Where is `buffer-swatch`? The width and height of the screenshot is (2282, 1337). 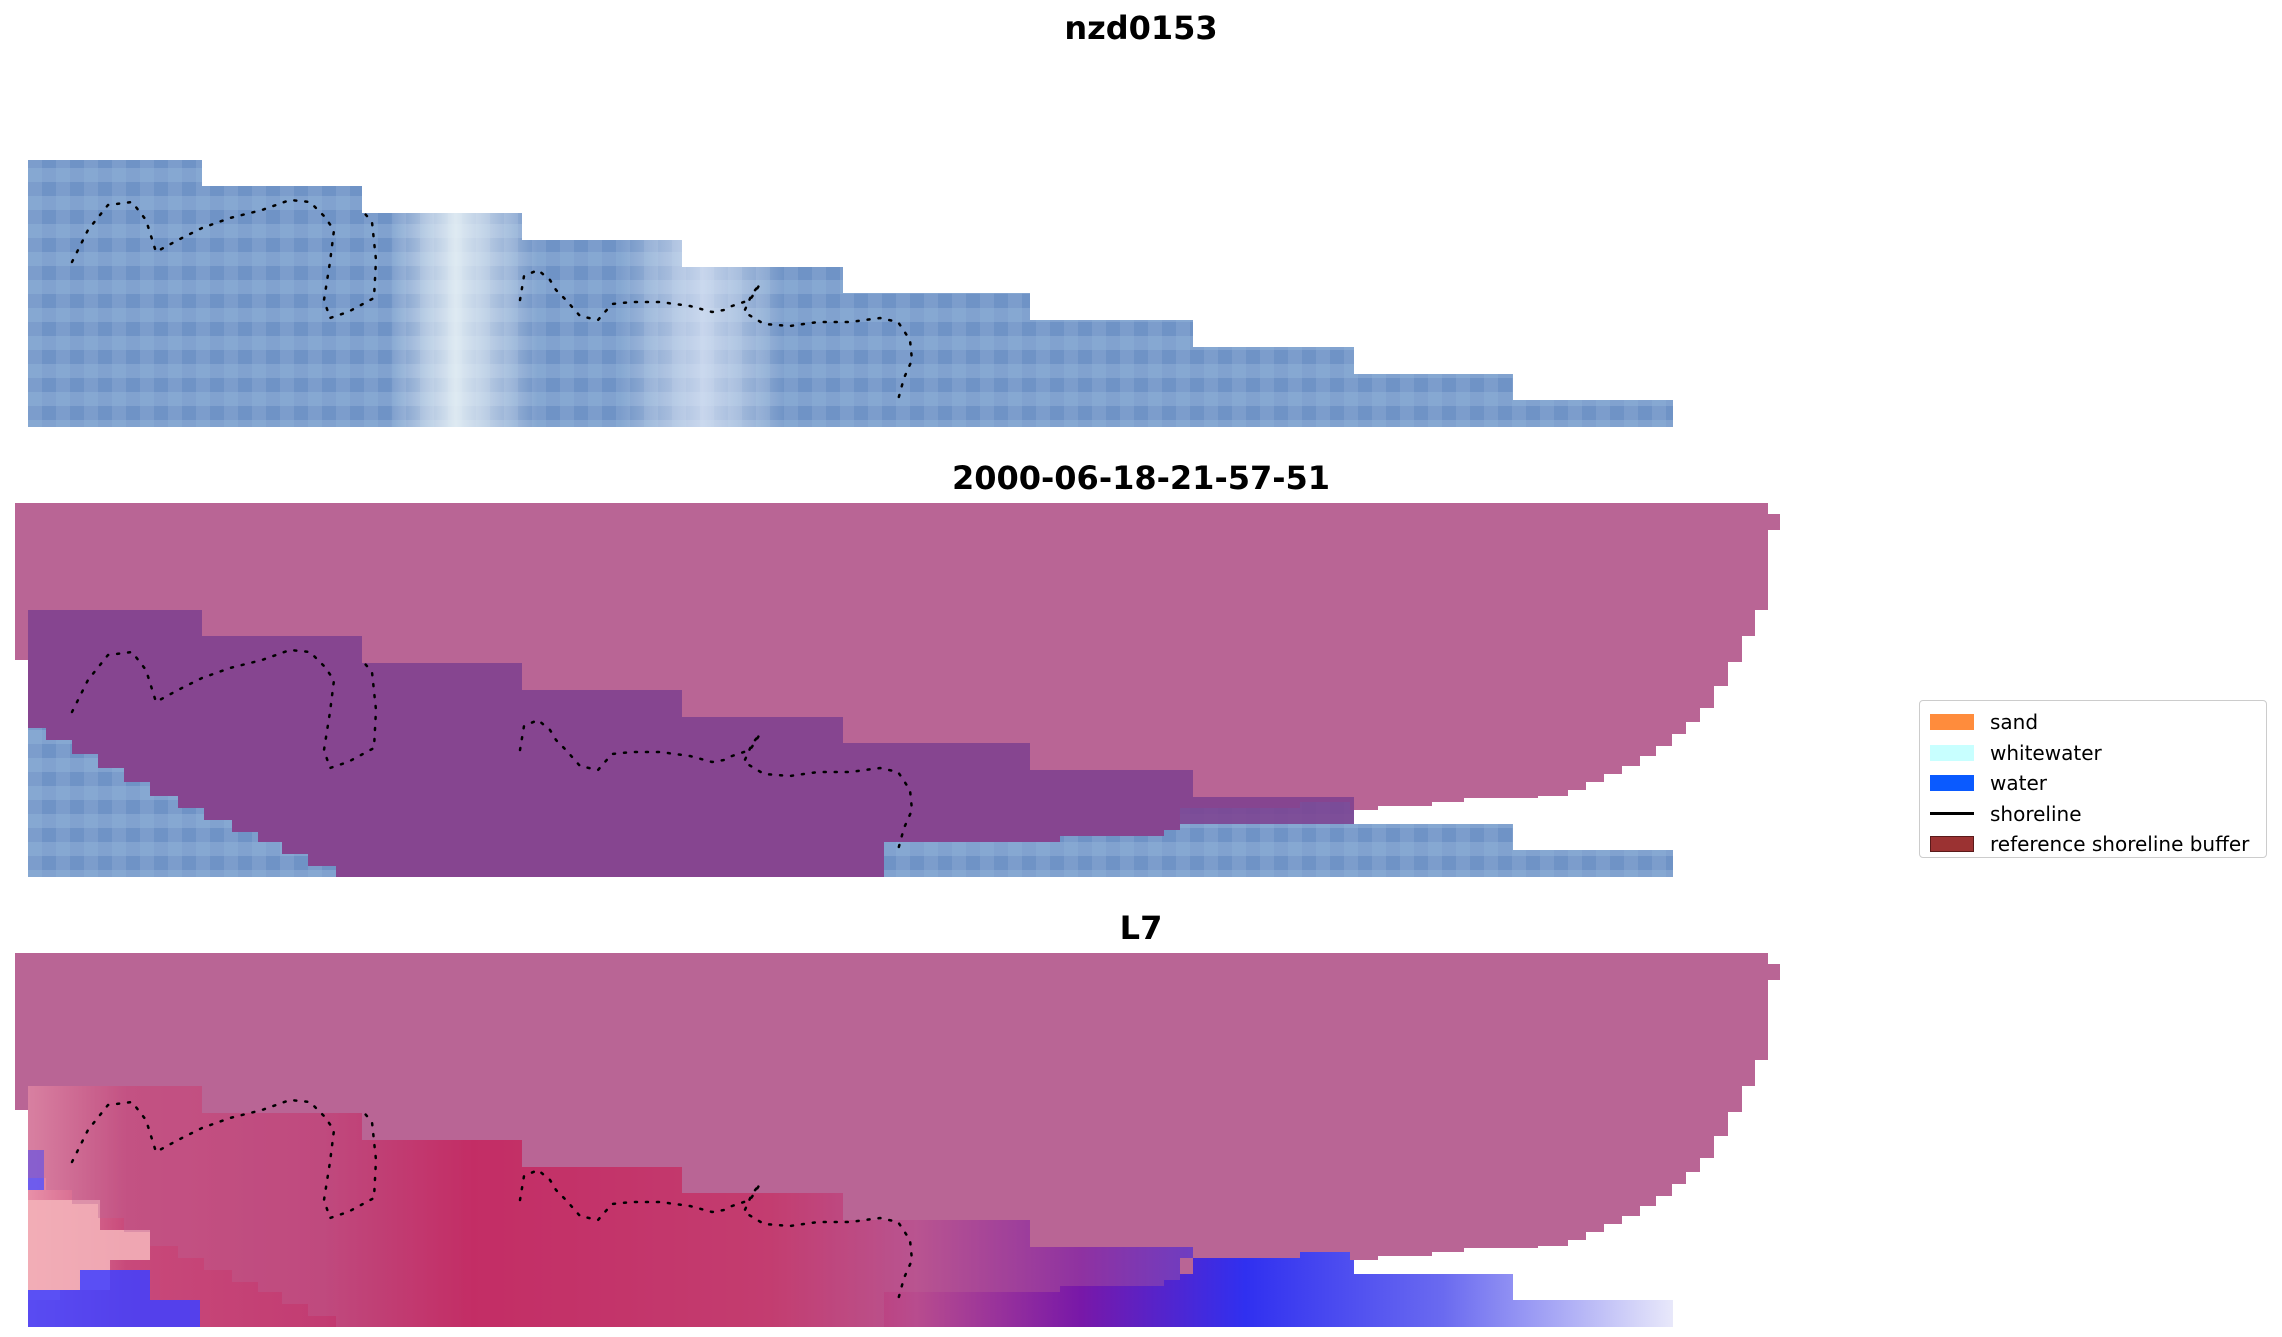 buffer-swatch is located at coordinates (1952, 844).